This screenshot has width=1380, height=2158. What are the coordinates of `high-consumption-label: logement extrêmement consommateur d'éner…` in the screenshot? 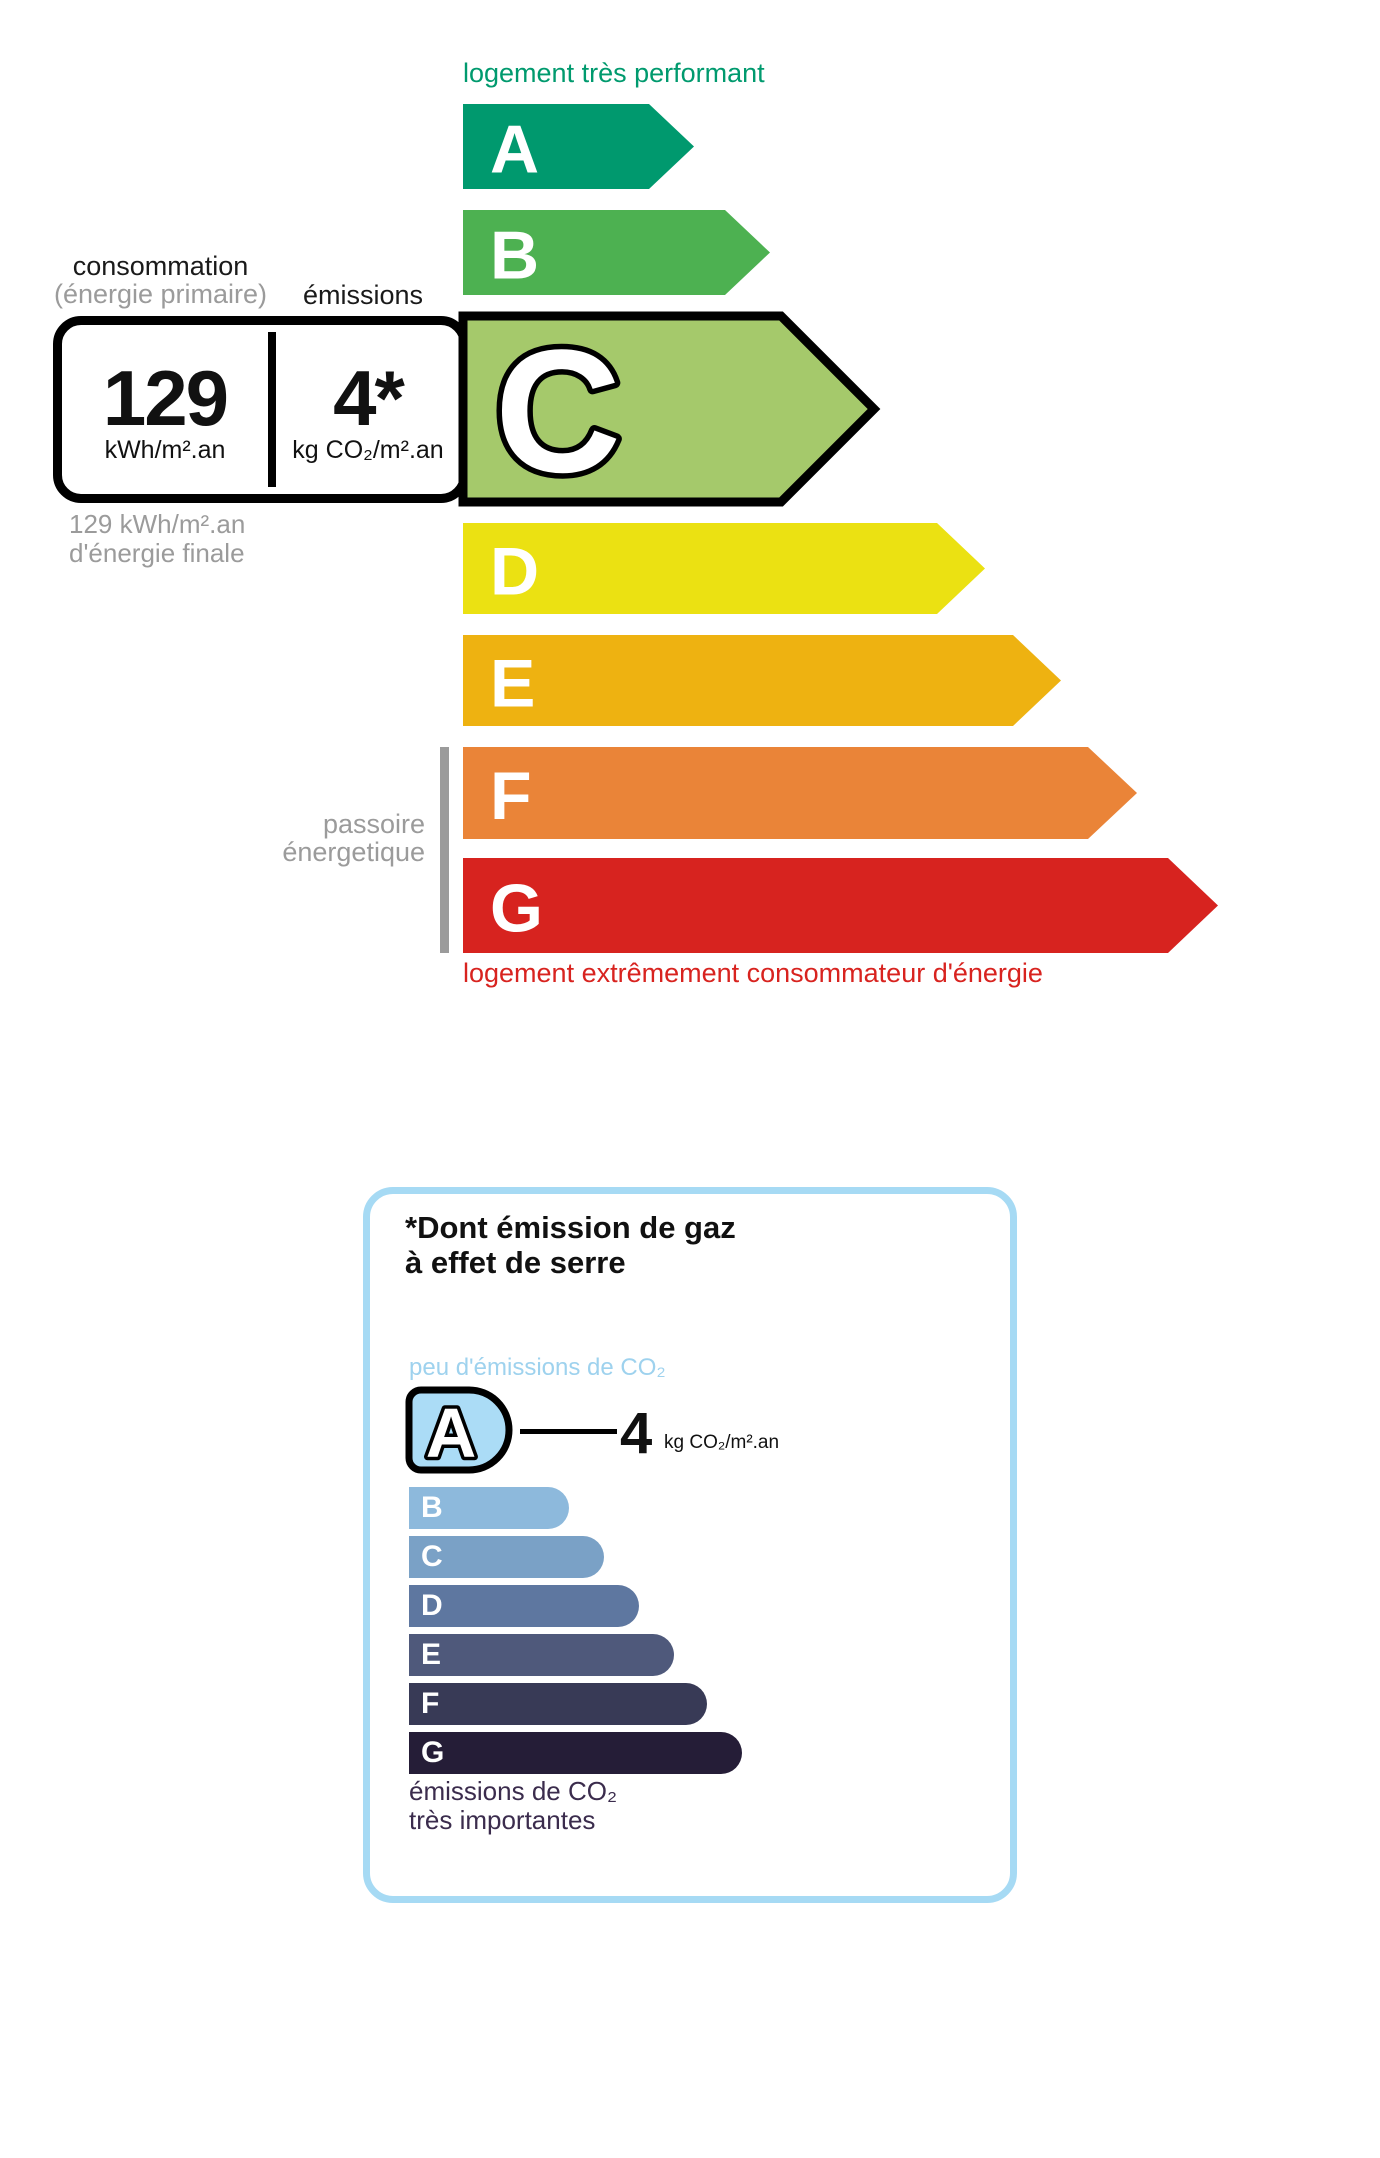 It's located at (753, 973).